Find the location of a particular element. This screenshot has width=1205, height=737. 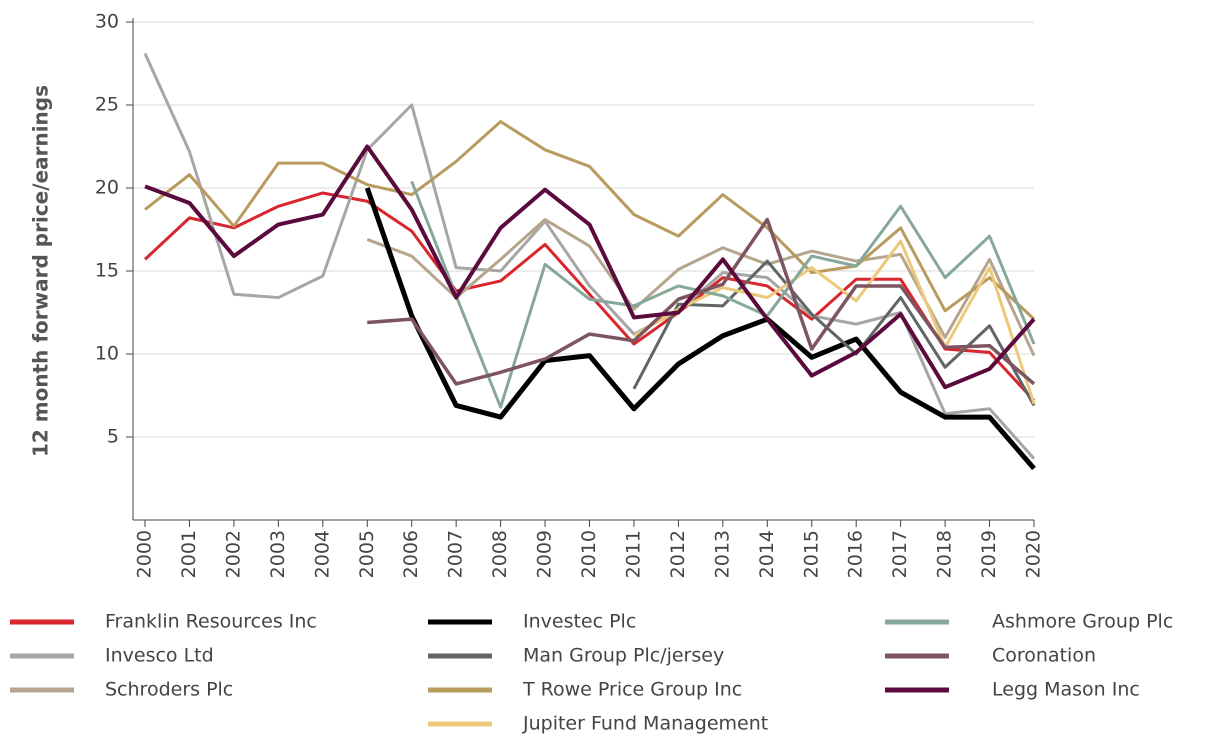

y-tick-label: 5 is located at coordinates (113, 437).